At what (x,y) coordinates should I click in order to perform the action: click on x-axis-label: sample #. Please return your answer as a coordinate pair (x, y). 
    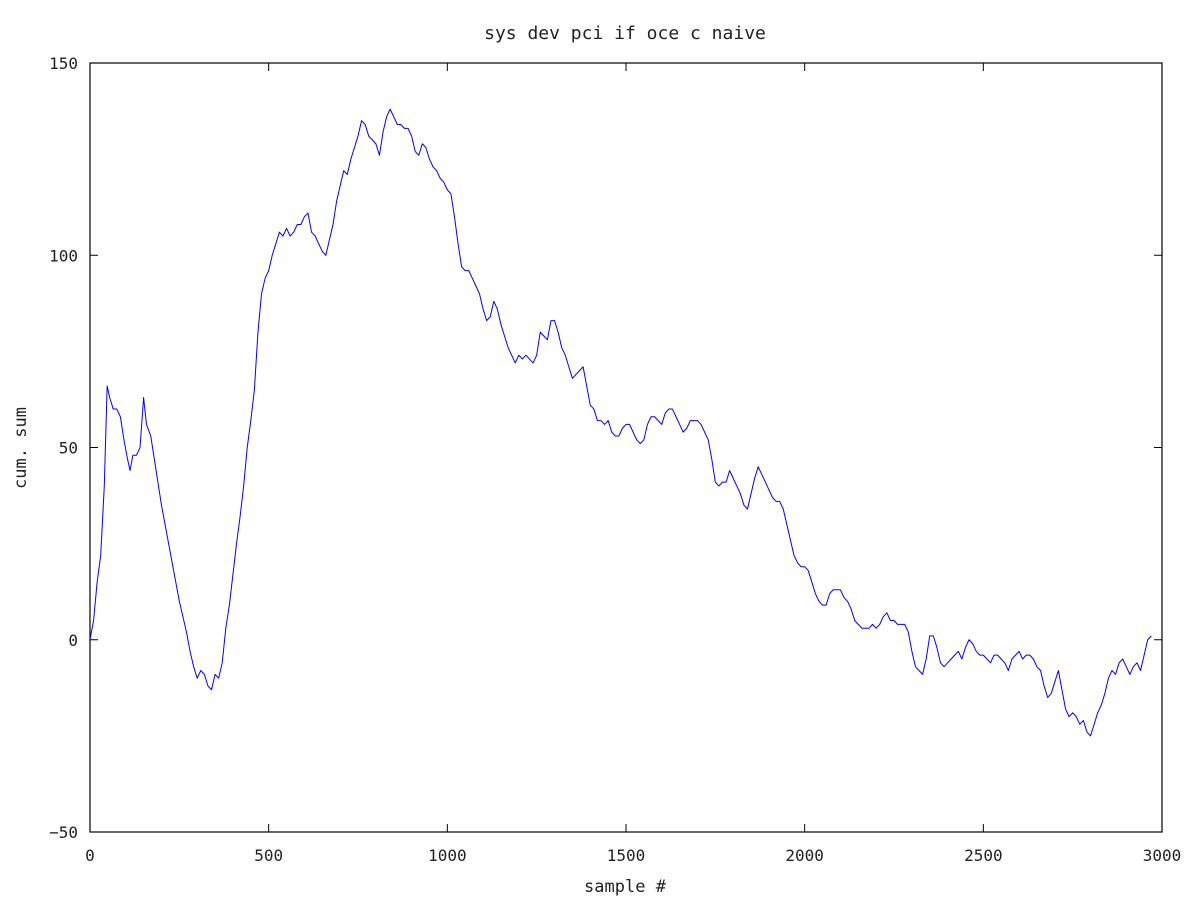
    Looking at the image, I should click on (625, 887).